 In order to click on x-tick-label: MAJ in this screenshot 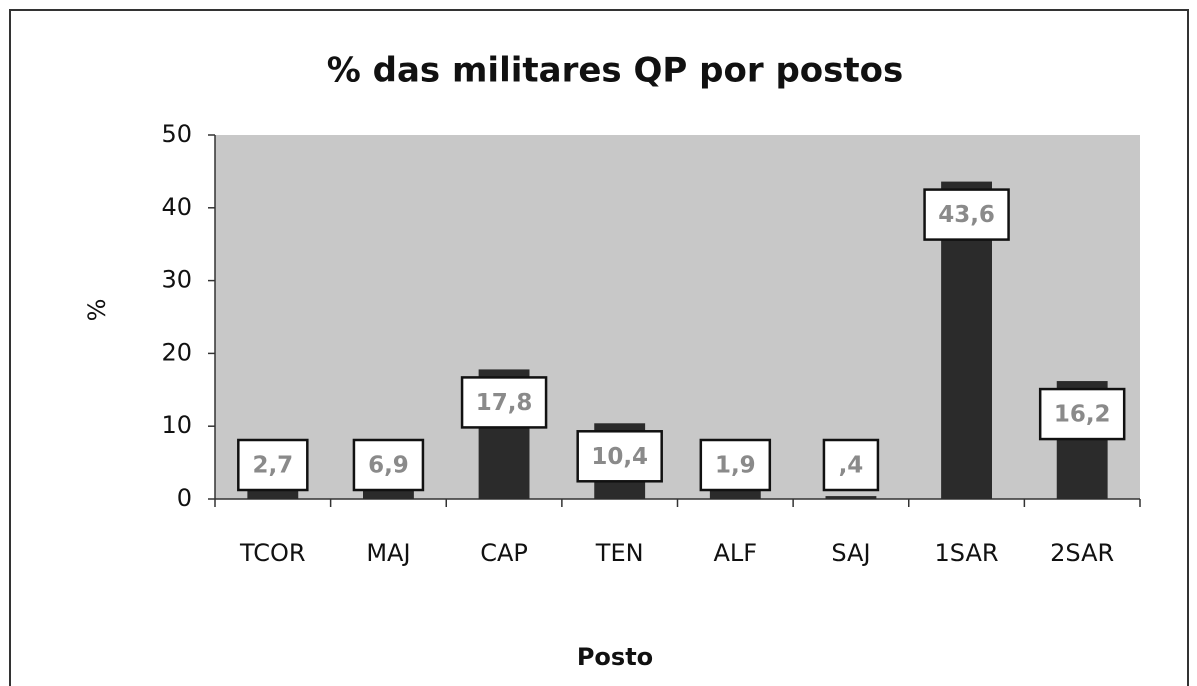, I will do `click(388, 553)`.